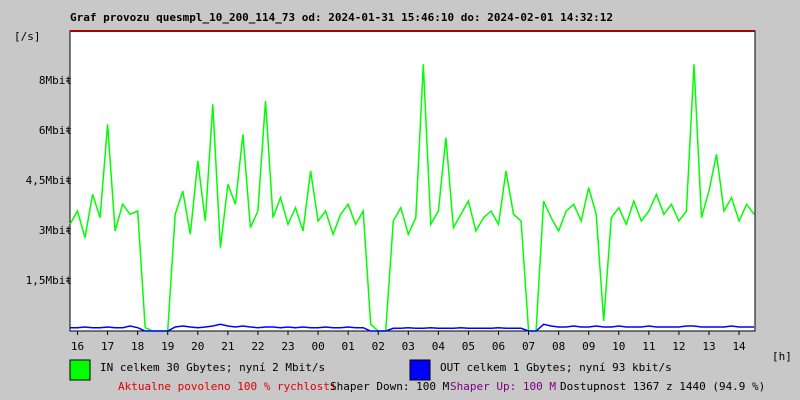 This screenshot has width=800, height=400. I want to click on x-tick-label: 13, so click(708, 346).